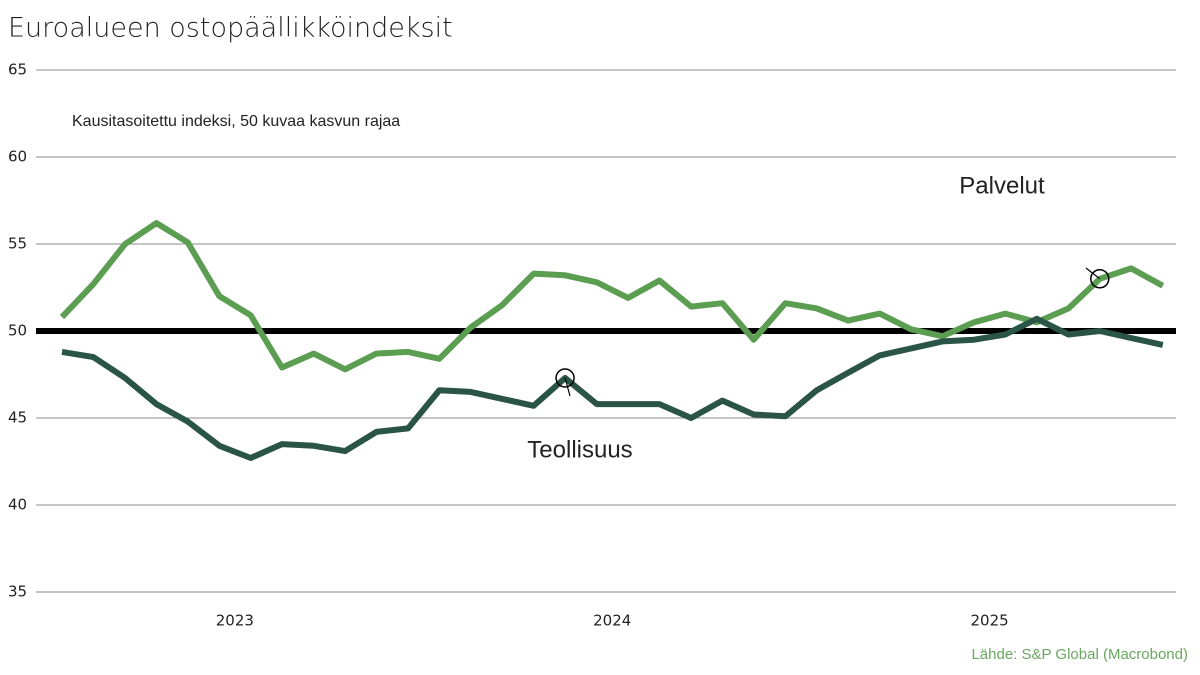 The width and height of the screenshot is (1200, 675). What do you see at coordinates (1079, 654) in the screenshot?
I see `source: Lähde: S&P Global (Macrobond)` at bounding box center [1079, 654].